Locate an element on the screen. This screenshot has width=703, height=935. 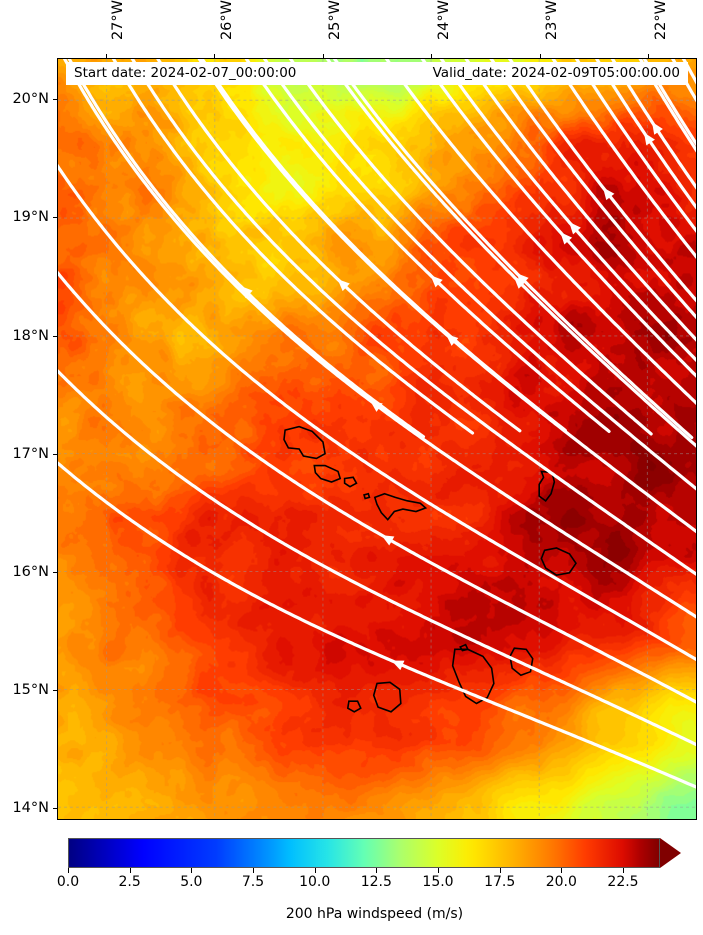
x-tick-label: 25°W is located at coordinates (335, 20).